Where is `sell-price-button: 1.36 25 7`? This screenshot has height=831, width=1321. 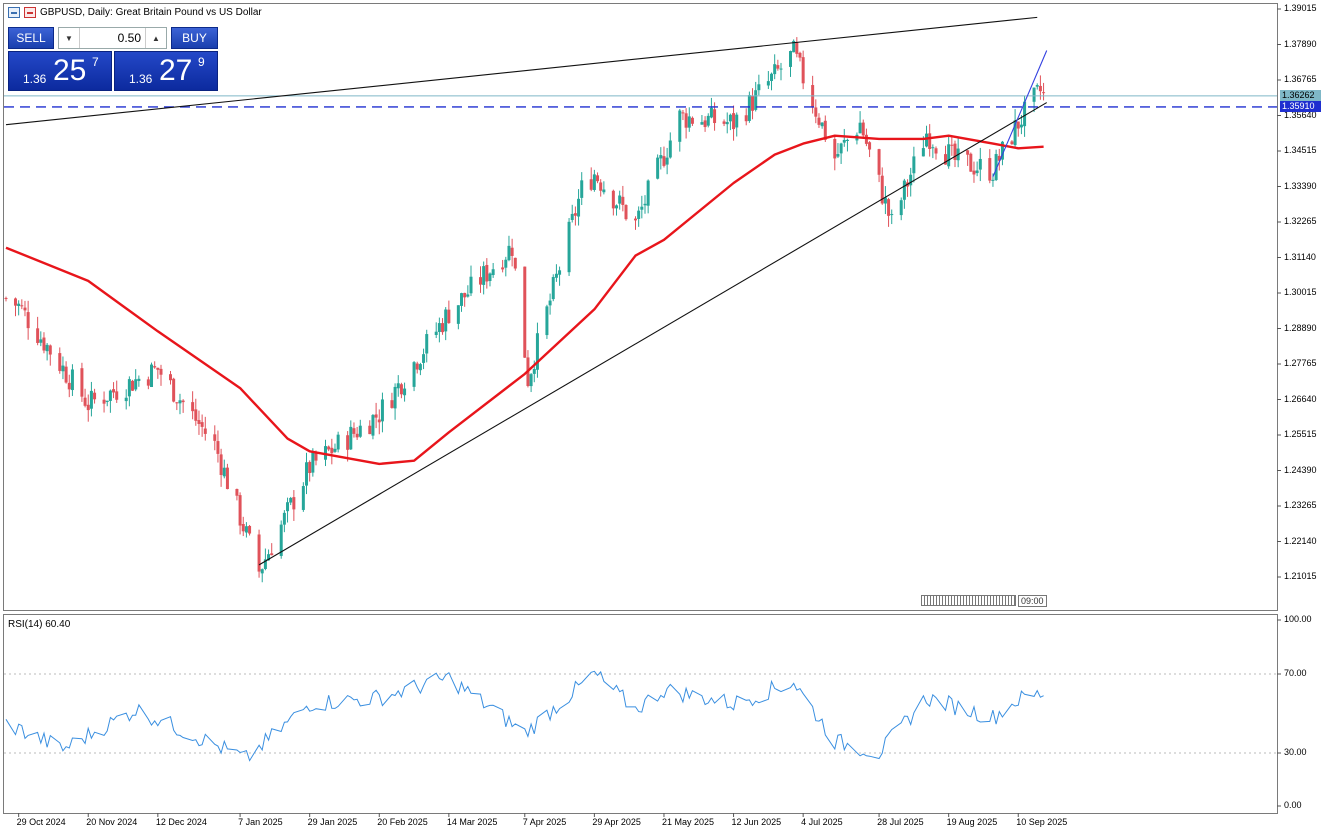
sell-price-button: 1.36 25 7 is located at coordinates (60, 71).